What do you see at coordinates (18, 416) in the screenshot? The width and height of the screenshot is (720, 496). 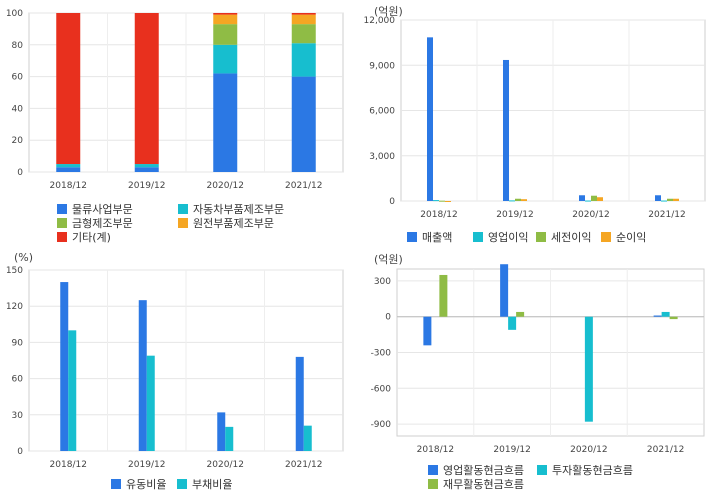 I see `y-tick-label: 30` at bounding box center [18, 416].